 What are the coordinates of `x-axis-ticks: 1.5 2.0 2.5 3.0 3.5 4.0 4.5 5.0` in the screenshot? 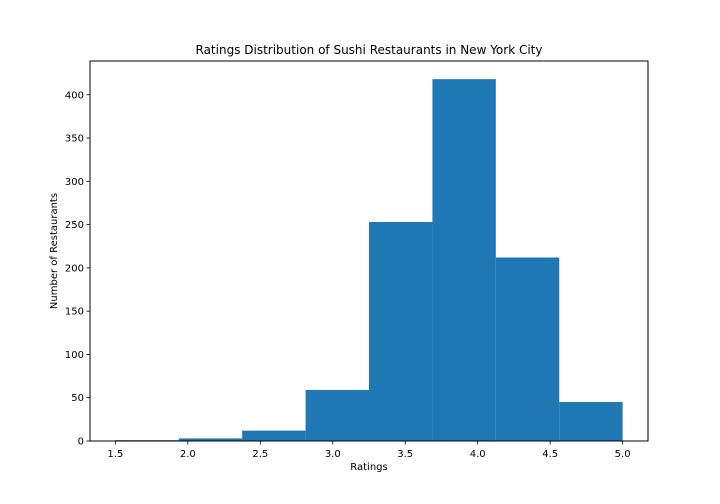 It's located at (369, 450).